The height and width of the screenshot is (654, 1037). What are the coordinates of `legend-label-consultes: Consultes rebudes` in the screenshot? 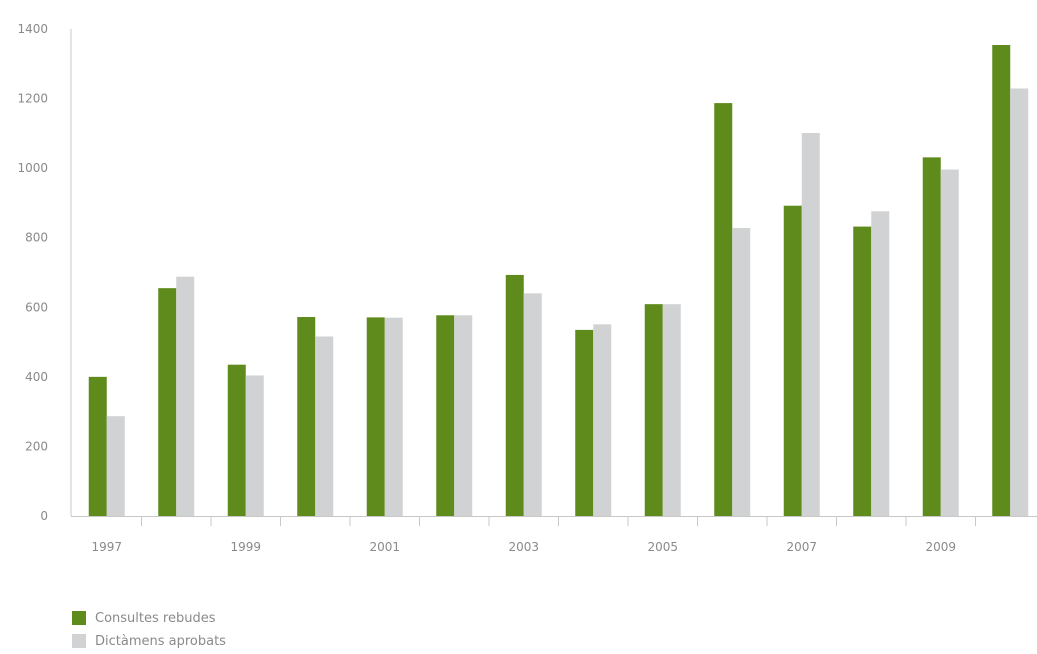 It's located at (155, 618).